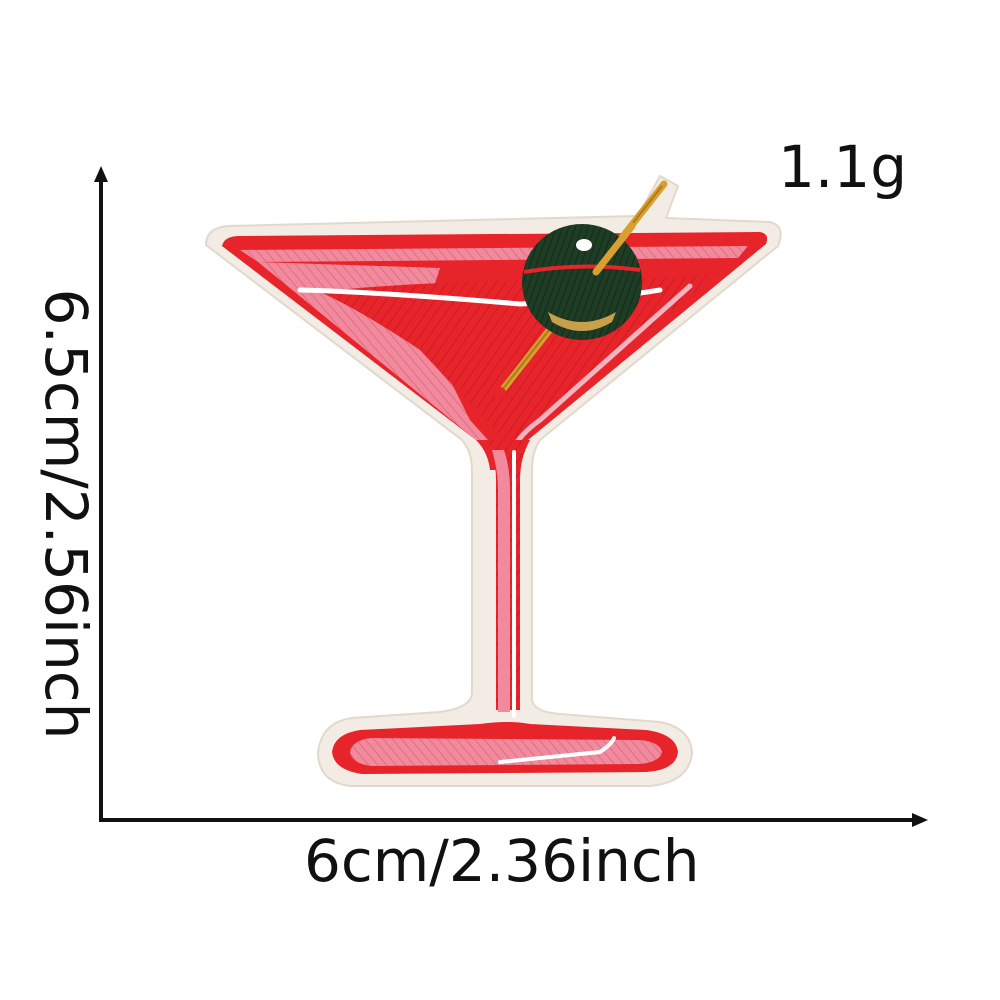  What do you see at coordinates (920, 820) in the screenshot?
I see `horizontal-axis-arrow-icon` at bounding box center [920, 820].